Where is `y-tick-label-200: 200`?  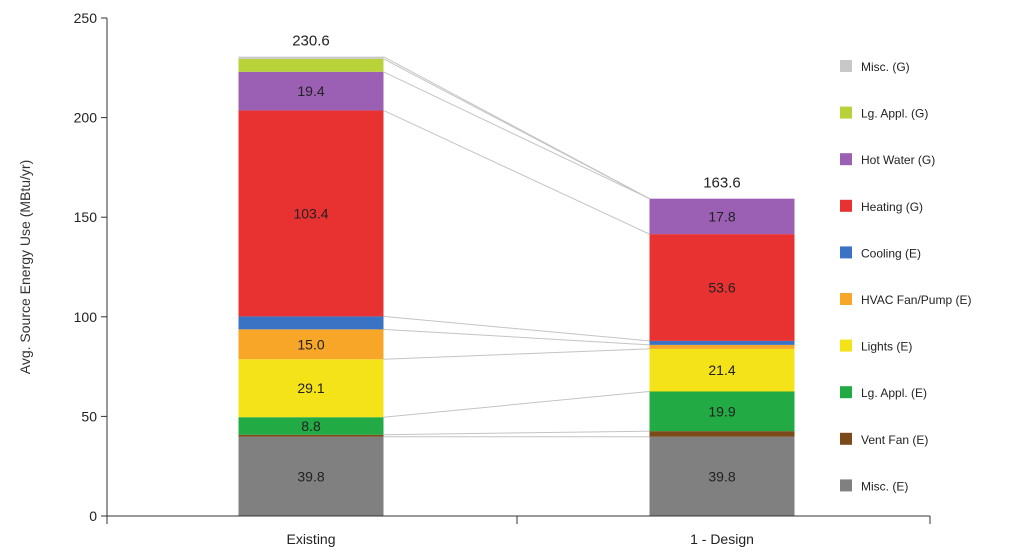 y-tick-label-200: 200 is located at coordinates (86, 118).